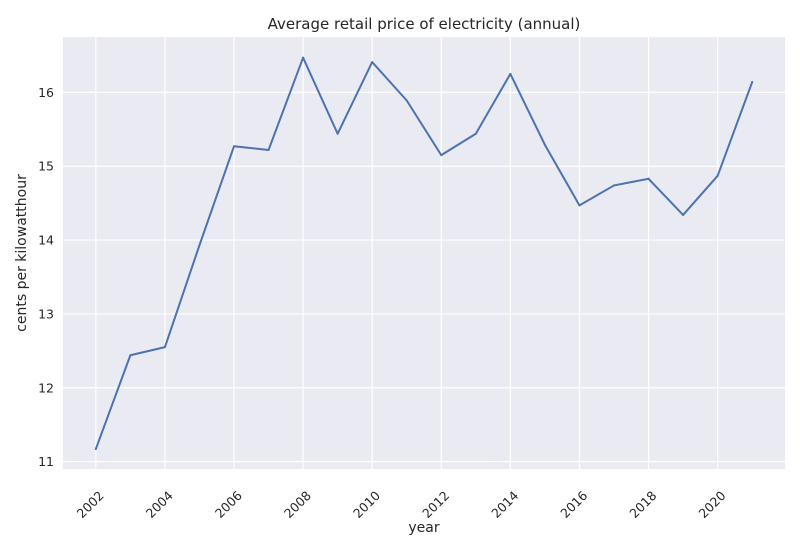  What do you see at coordinates (435, 504) in the screenshot?
I see `x-tick-label: 2012` at bounding box center [435, 504].